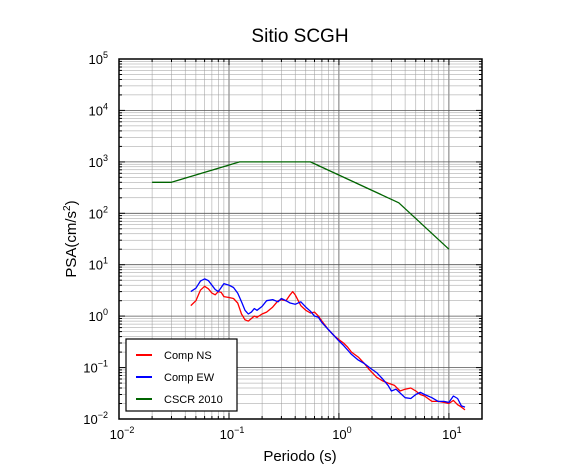 The image size is (586, 475). Describe the element at coordinates (98, 109) in the screenshot. I see `y-tick-label: 10⁴` at that location.